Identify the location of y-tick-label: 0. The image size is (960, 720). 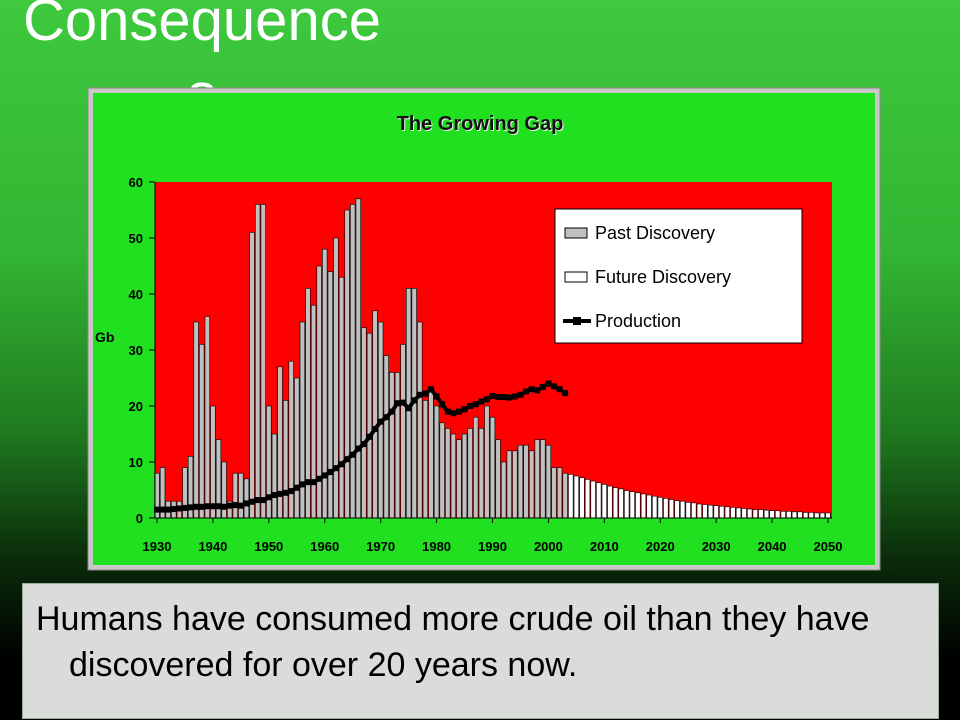
(139, 518).